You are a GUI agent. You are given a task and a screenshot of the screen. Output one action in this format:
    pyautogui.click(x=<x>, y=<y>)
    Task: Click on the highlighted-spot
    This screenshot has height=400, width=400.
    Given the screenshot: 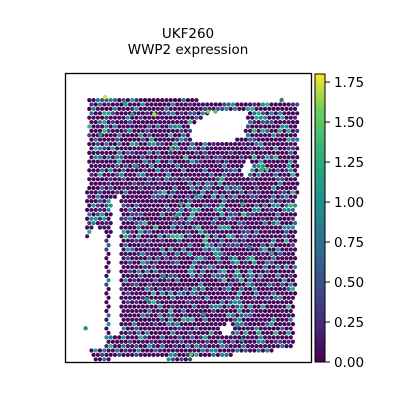 What is the action you would take?
    pyautogui.click(x=137, y=166)
    